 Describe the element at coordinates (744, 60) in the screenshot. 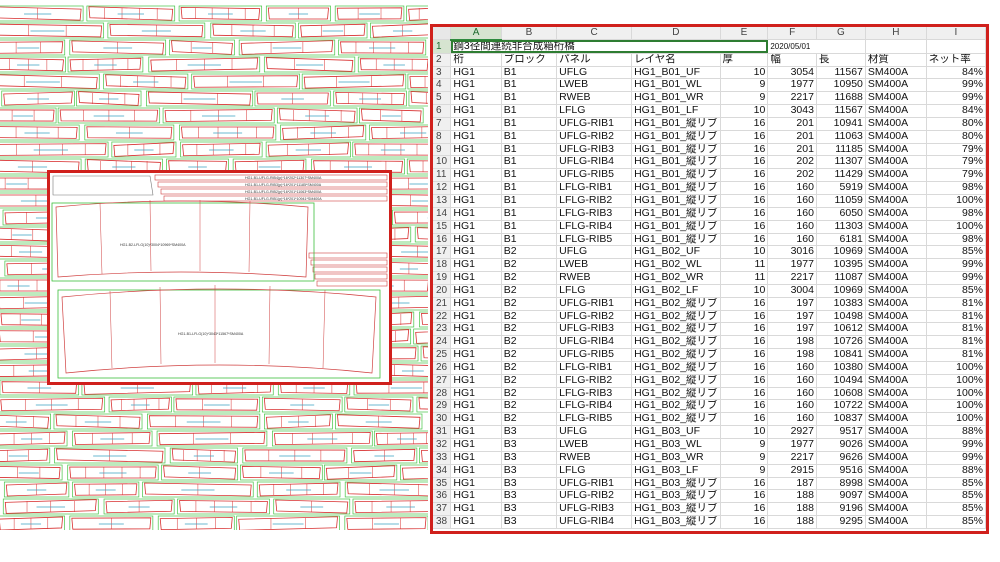

I see `header-cell-thickness: 厚` at that location.